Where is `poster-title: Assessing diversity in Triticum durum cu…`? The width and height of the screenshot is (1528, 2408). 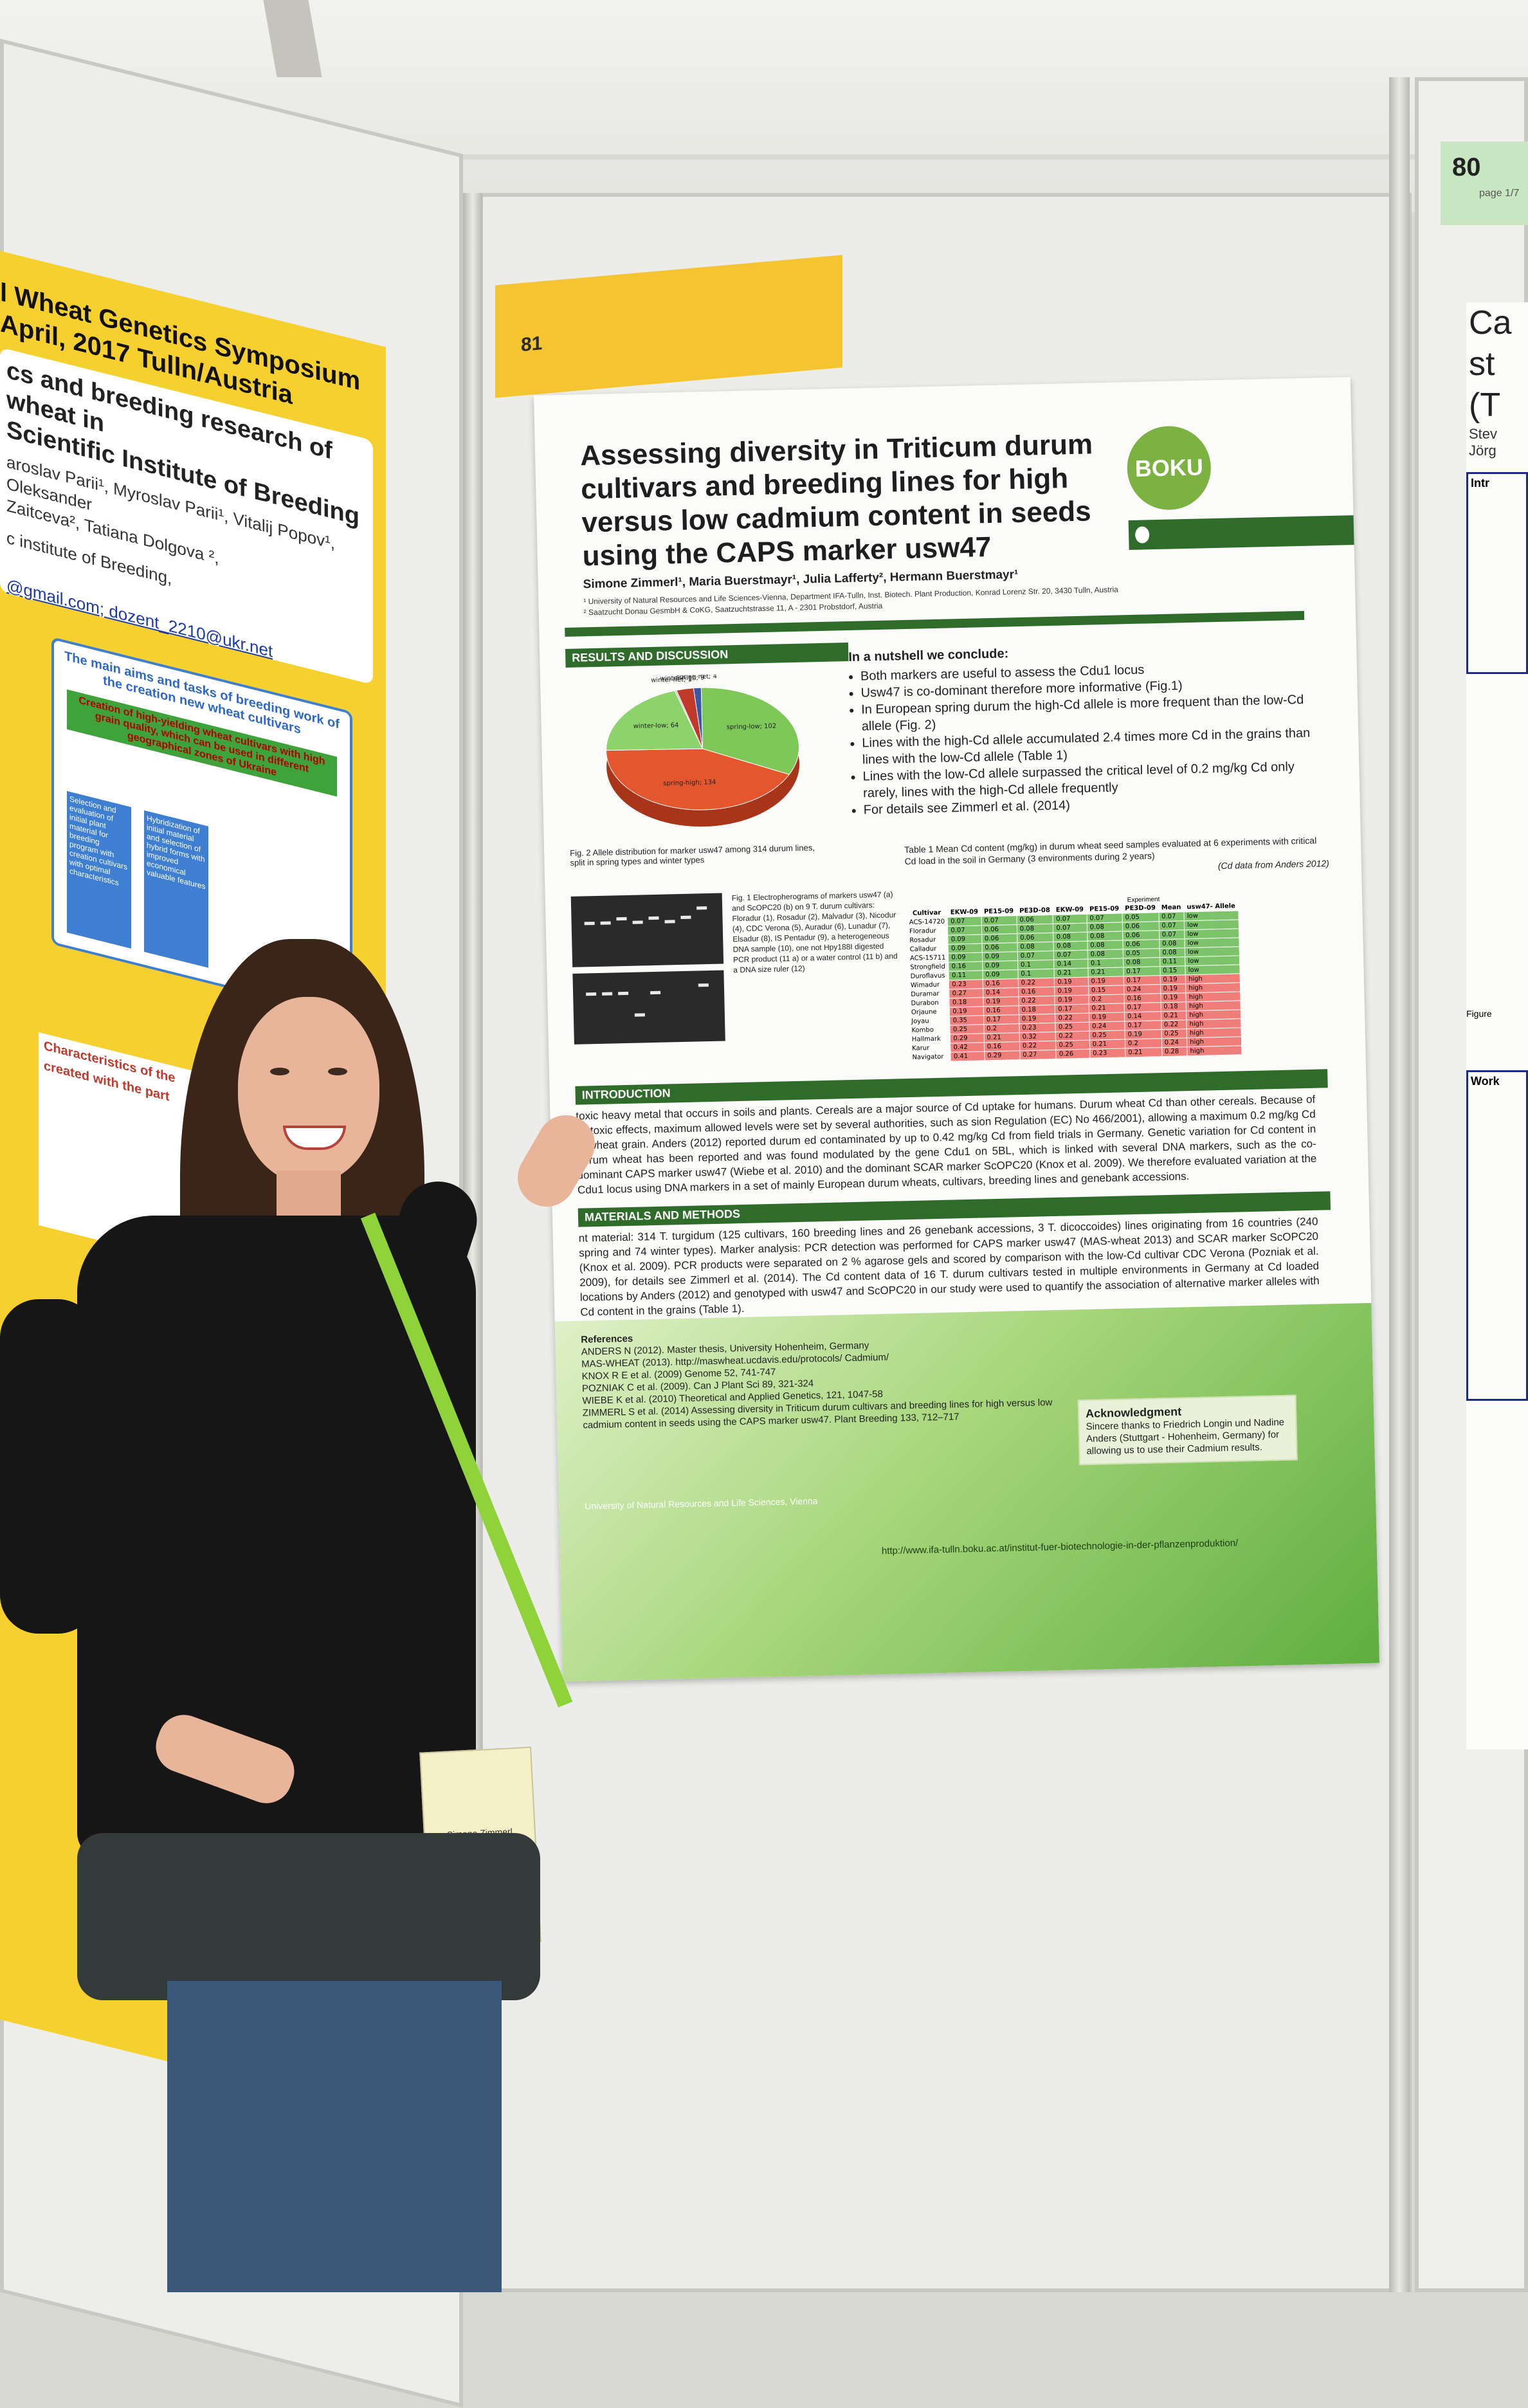 poster-title: Assessing diversity in Triticum durum cu… is located at coordinates (851, 500).